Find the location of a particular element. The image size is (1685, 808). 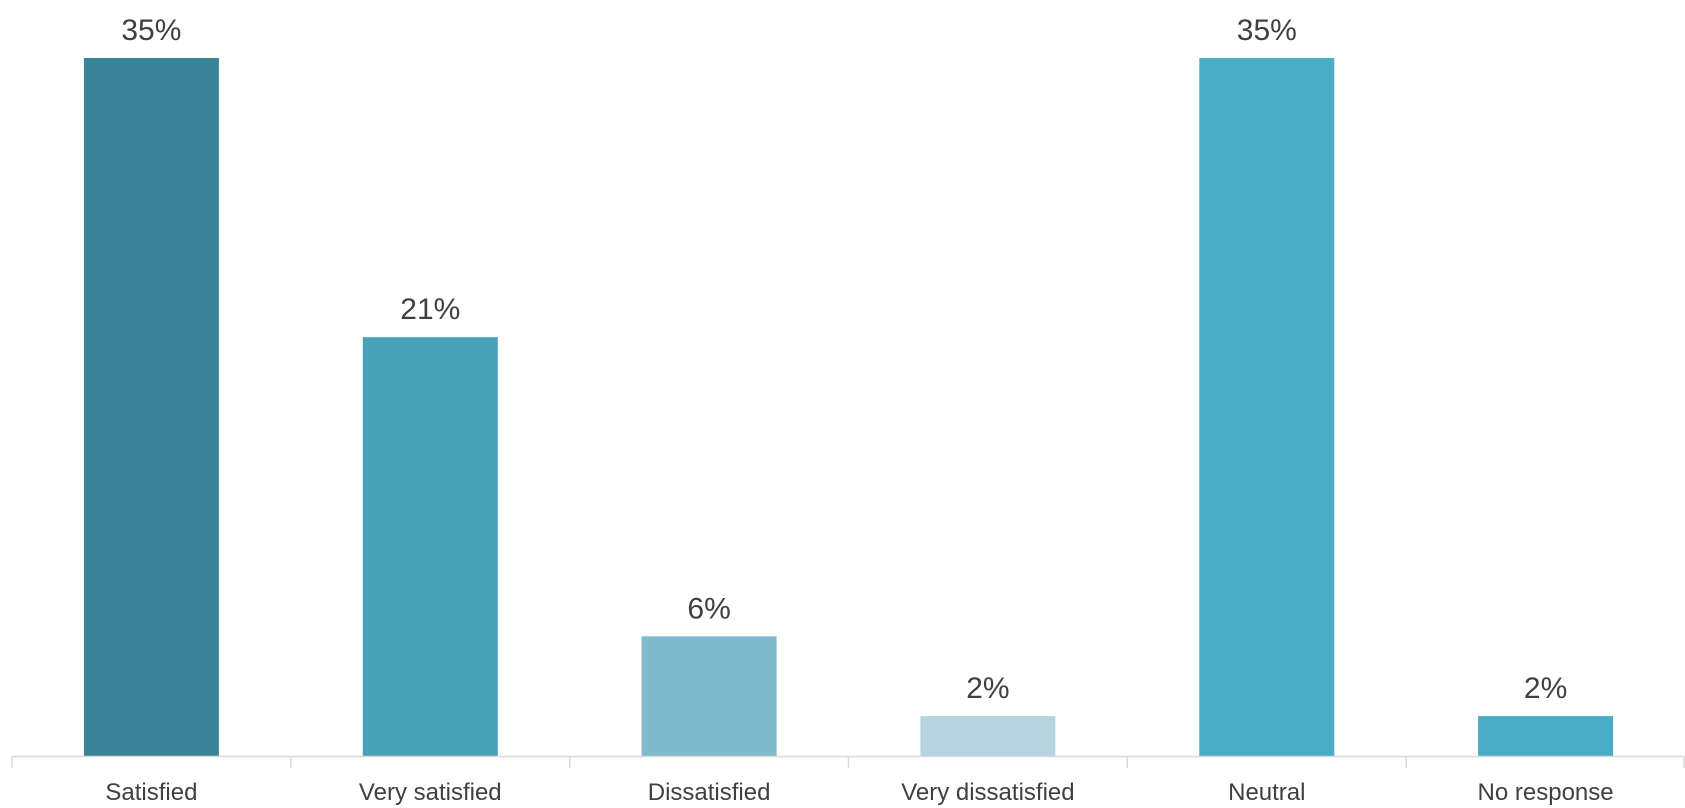

data-label-satisfied: 35% is located at coordinates (151, 30).